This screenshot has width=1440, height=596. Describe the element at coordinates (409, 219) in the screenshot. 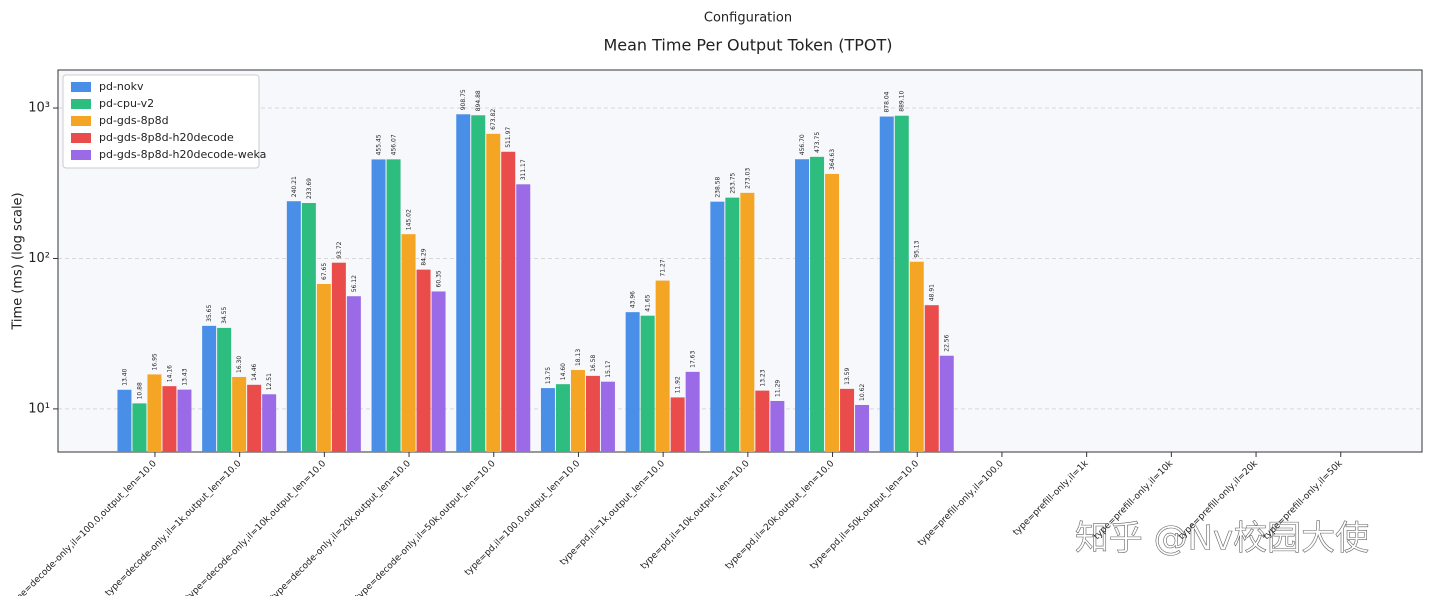

I see `value-label: 145.02` at that location.